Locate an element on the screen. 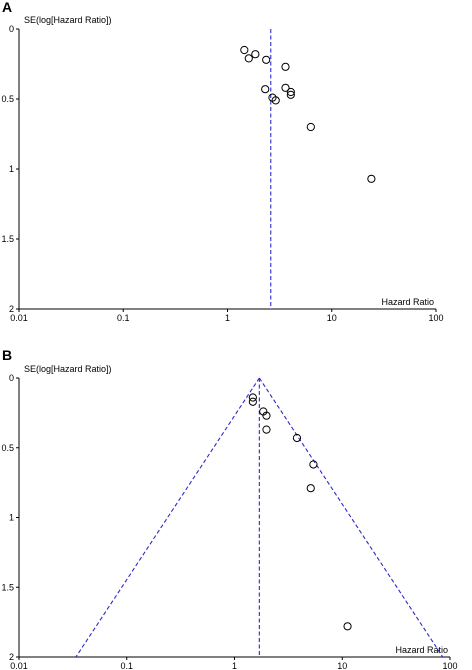 This screenshot has height=670, width=472. panel-label: B is located at coordinates (7, 355).